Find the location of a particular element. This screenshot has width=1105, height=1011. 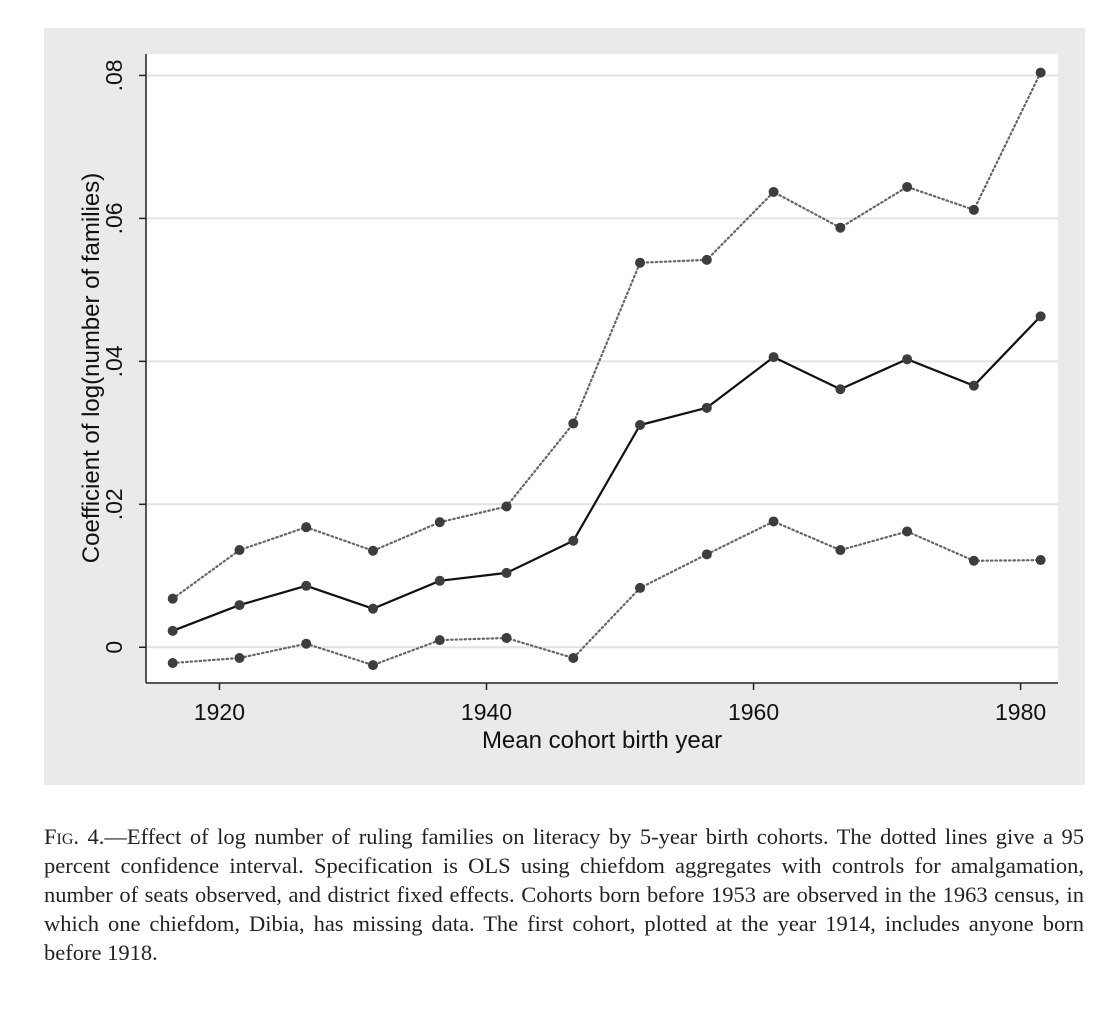

y-tick-label: .06 is located at coordinates (114, 218).